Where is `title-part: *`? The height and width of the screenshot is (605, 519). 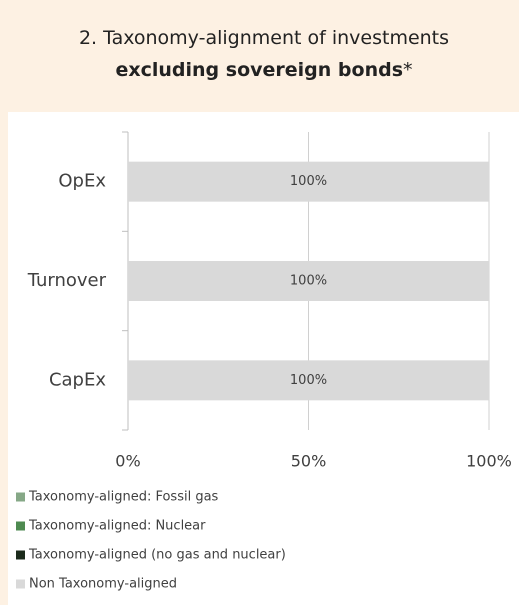 title-part: * is located at coordinates (408, 70).